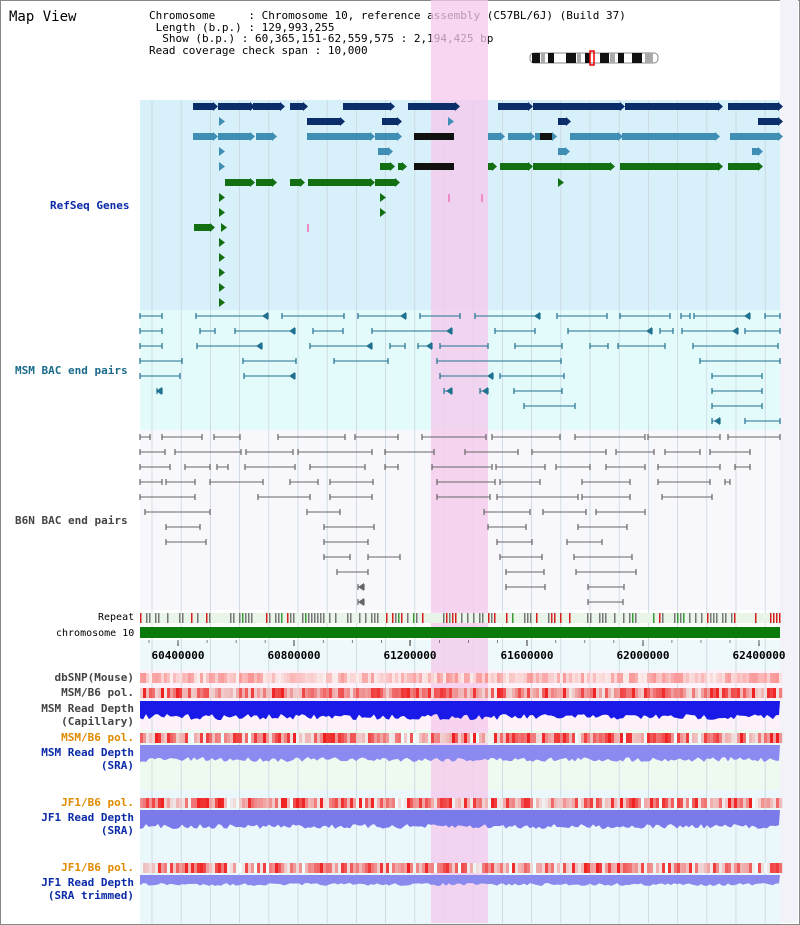  I want to click on track-label-msm-depth-sra-1: MSM Read Depth, so click(87, 752).